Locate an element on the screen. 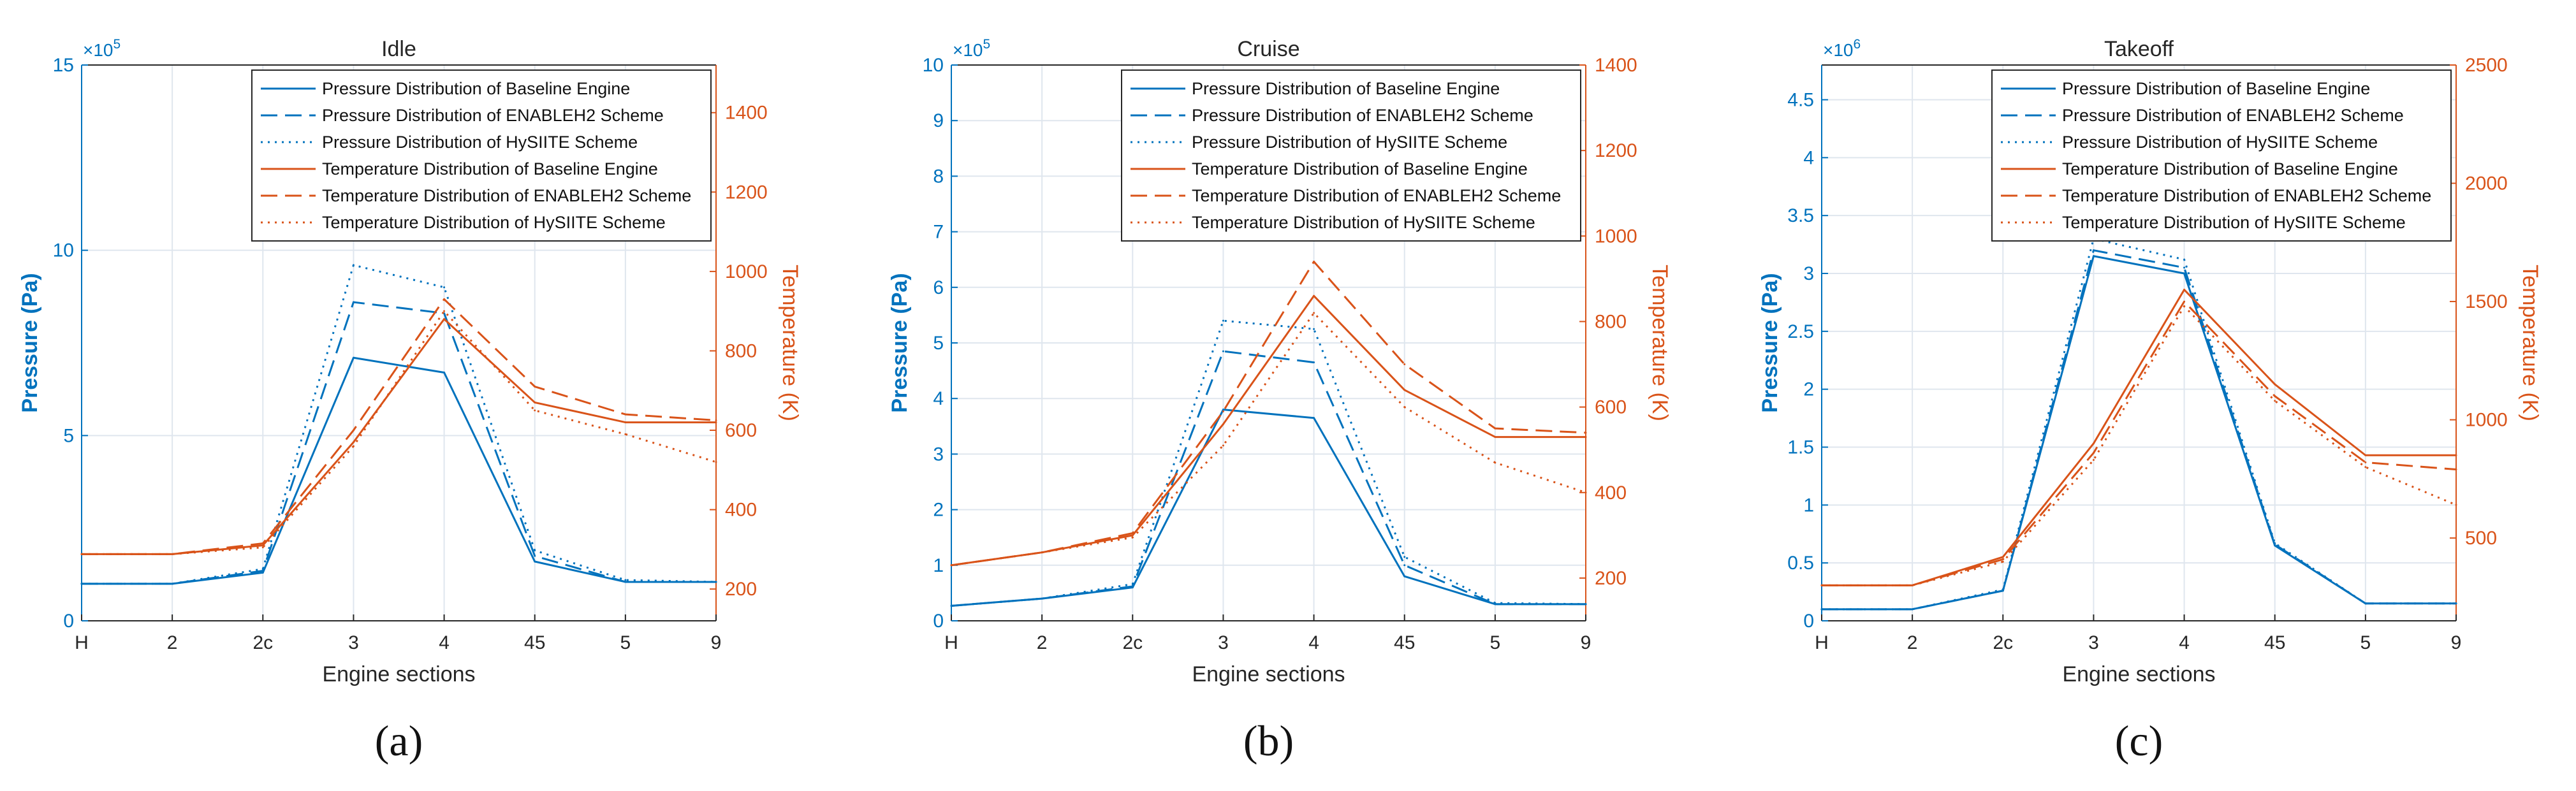 Image resolution: width=2576 pixels, height=791 pixels. right-y-tick-label: 1000 is located at coordinates (747, 271).